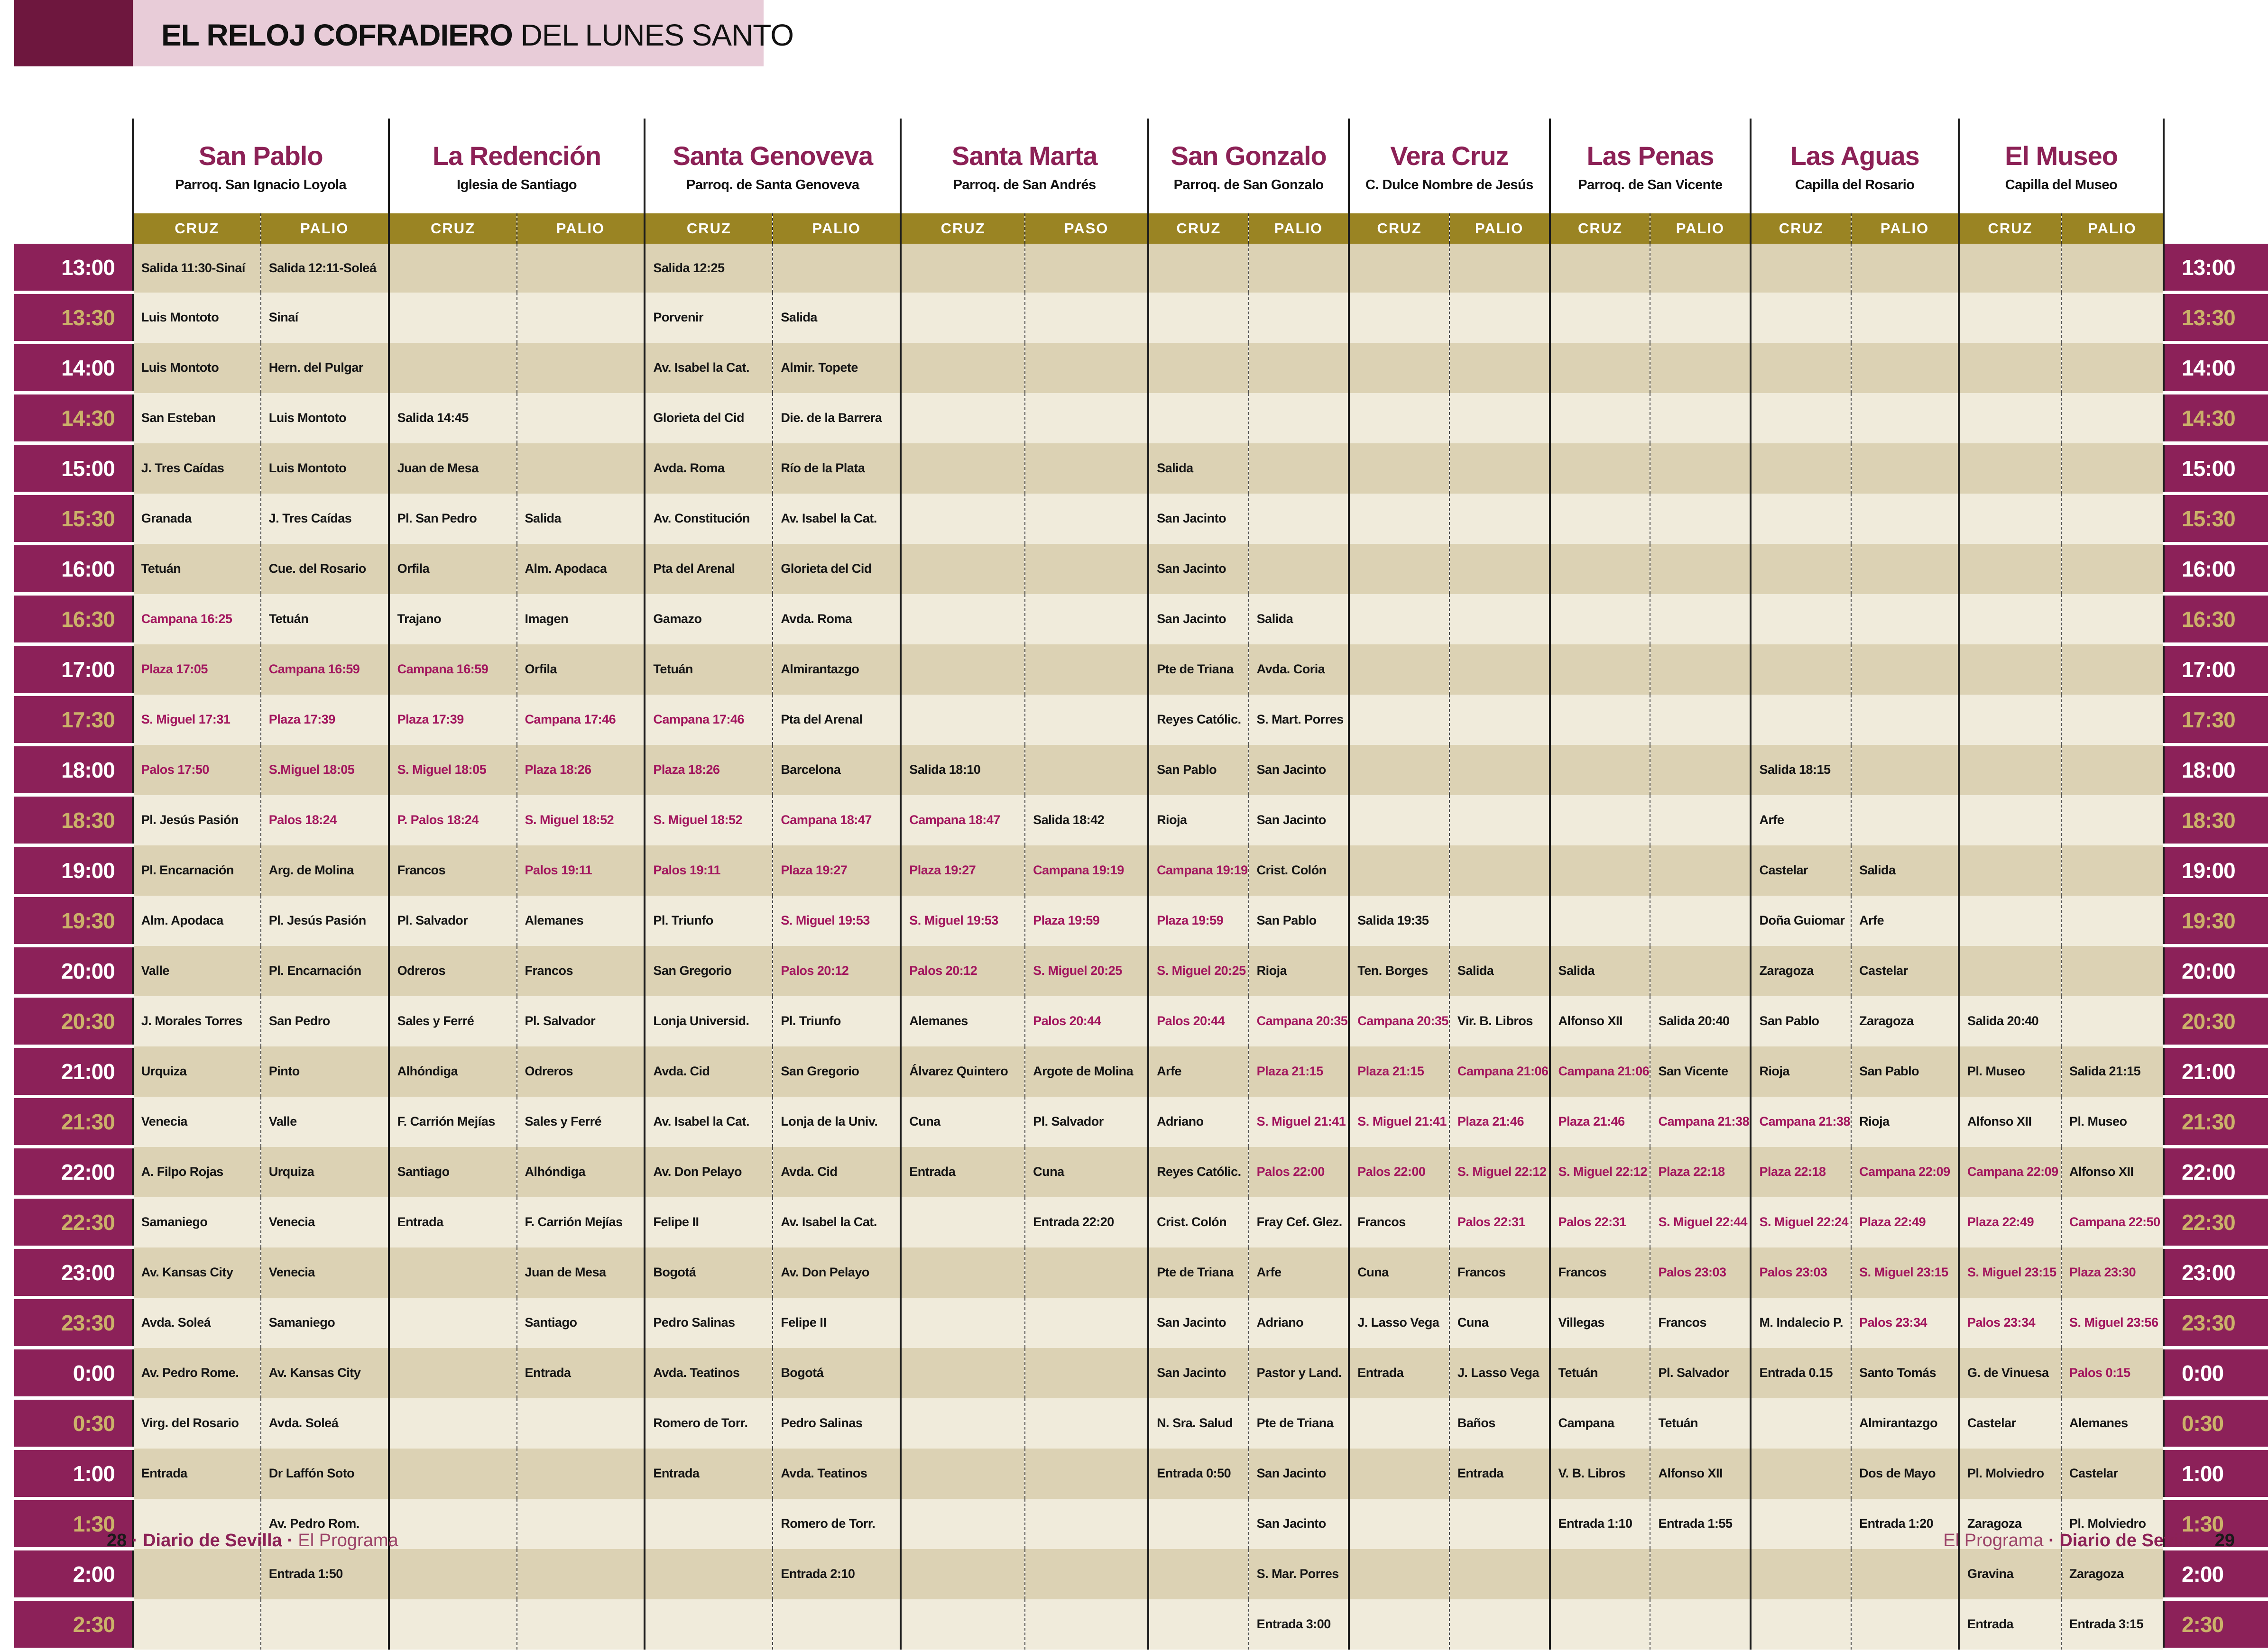  Describe the element at coordinates (196, 1021) in the screenshot. I see `schedule-cell: J. Morales Torres` at that location.